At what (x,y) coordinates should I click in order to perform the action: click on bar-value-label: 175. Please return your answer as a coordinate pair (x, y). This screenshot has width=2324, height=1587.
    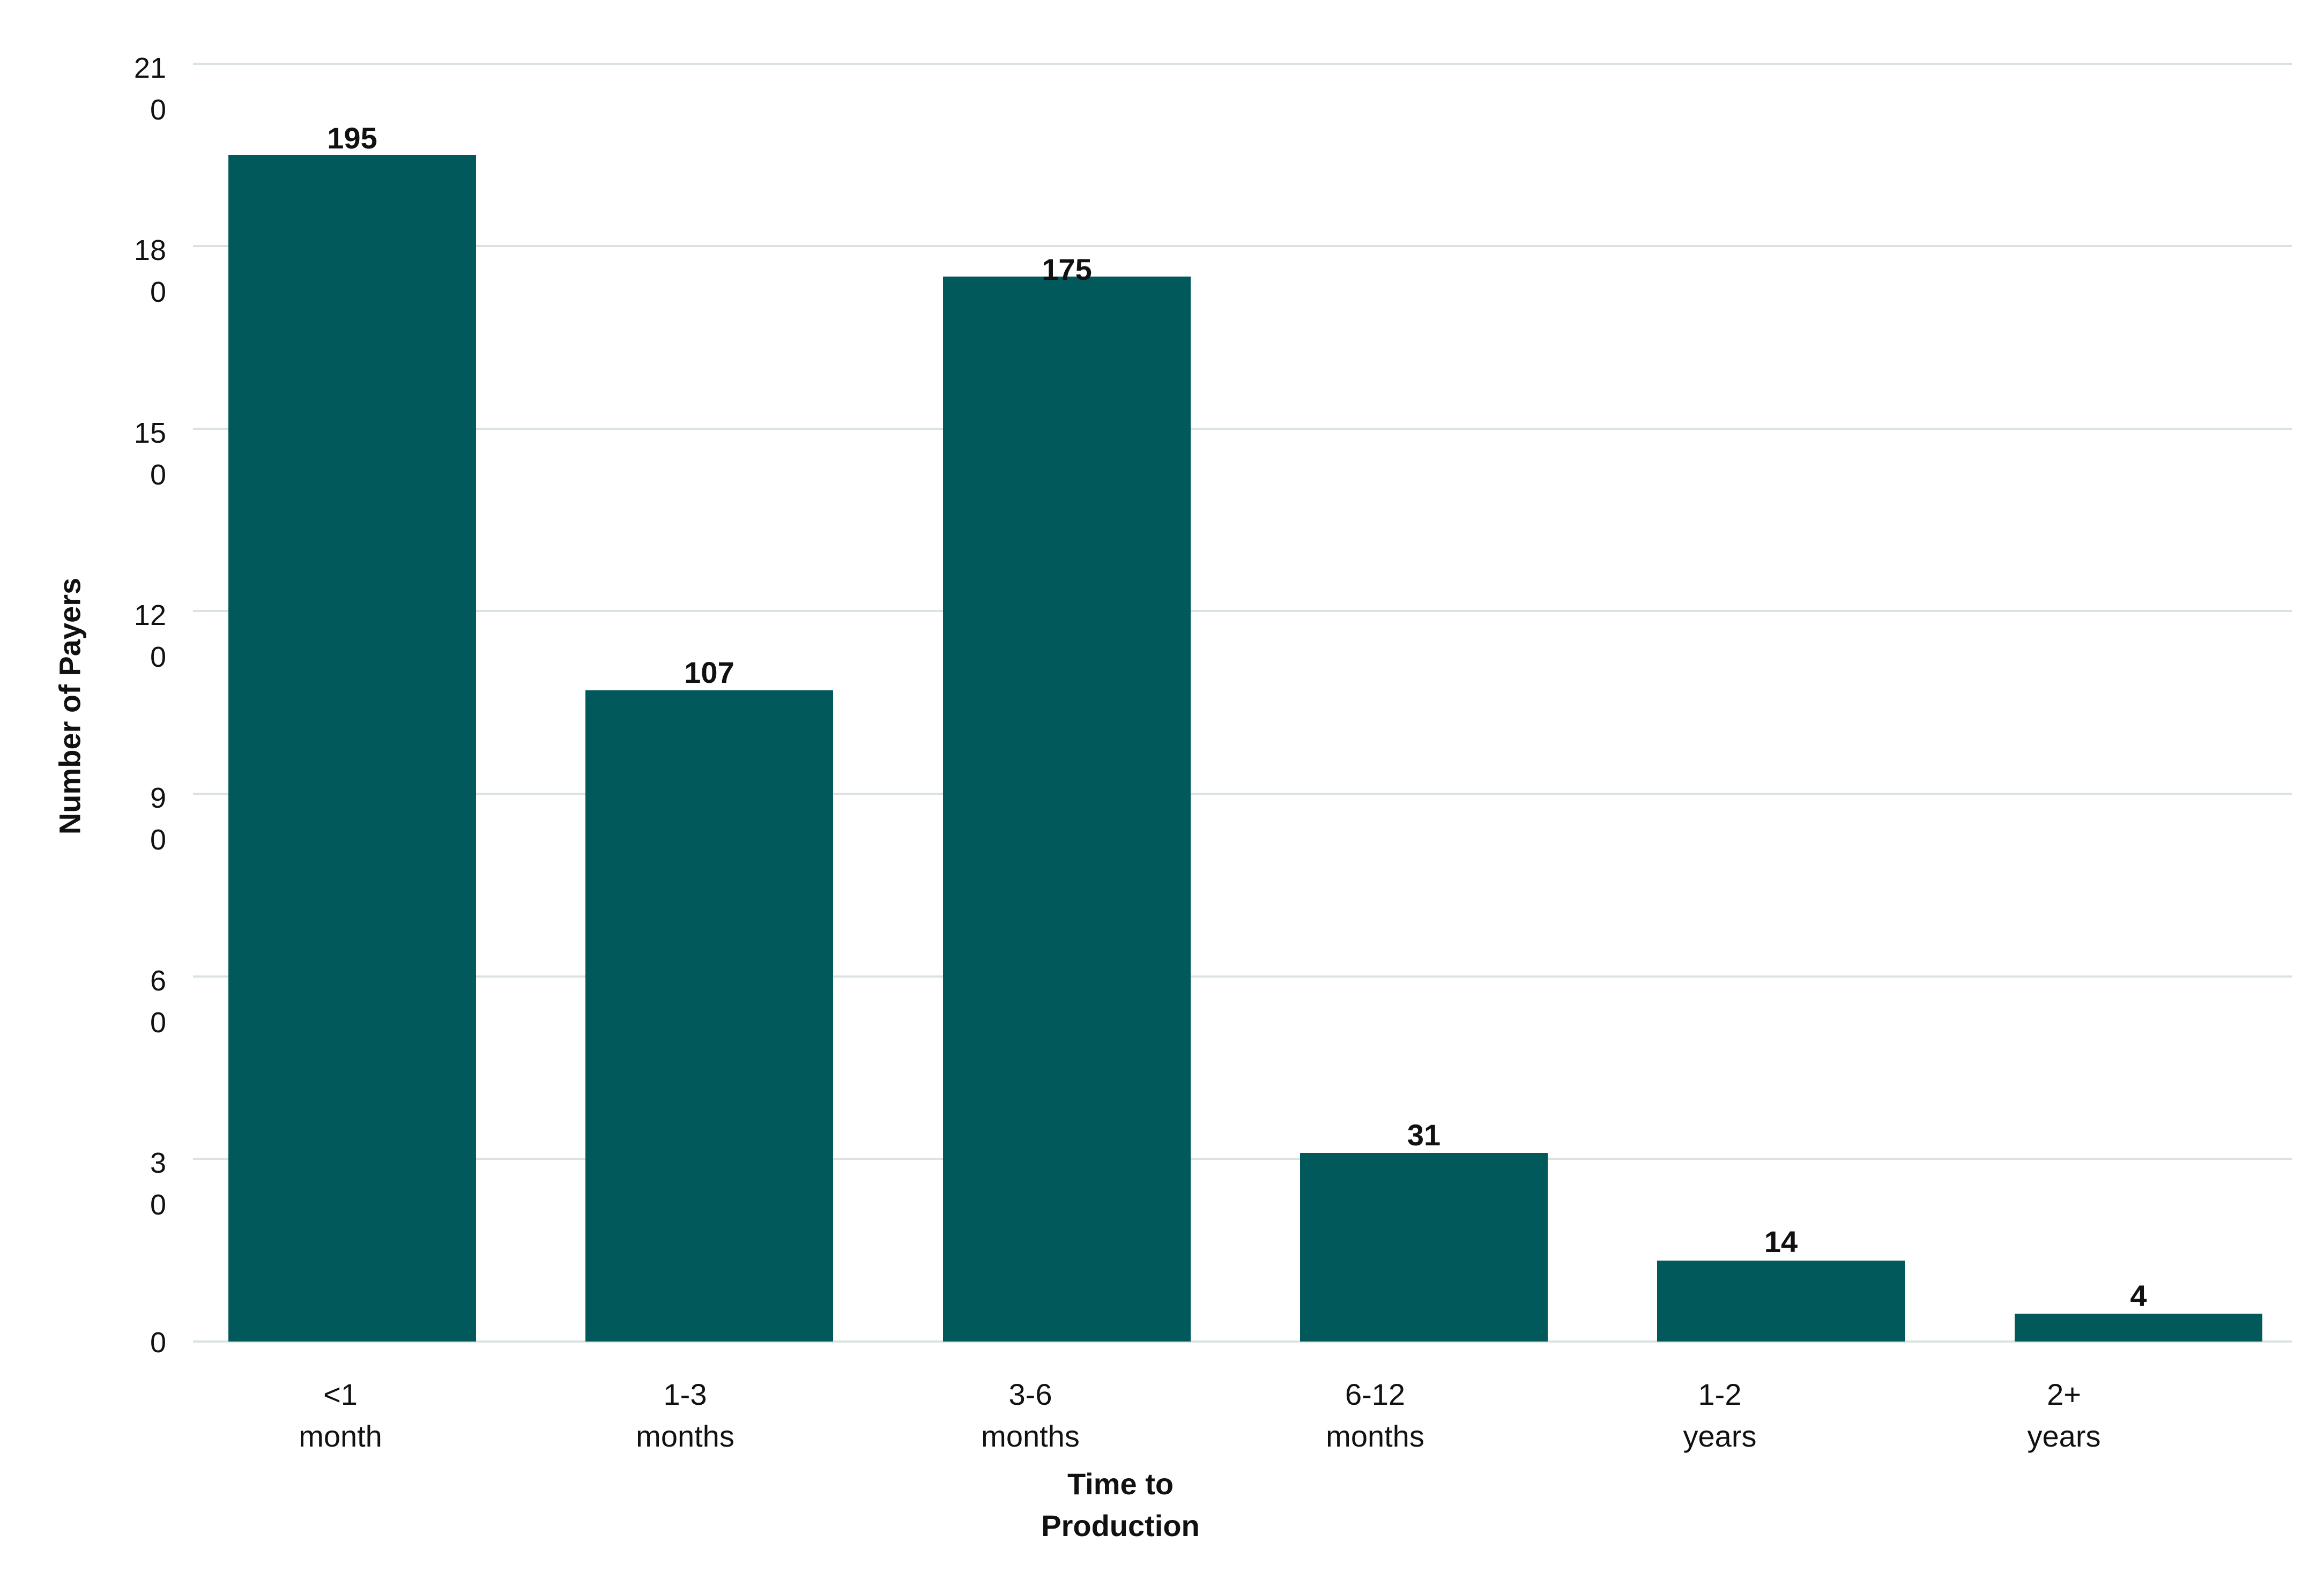
    Looking at the image, I should click on (1067, 269).